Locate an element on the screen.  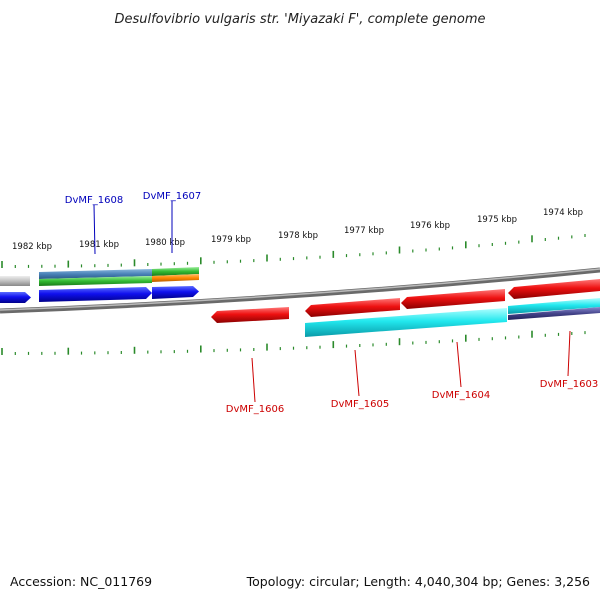
gene-label-dvmf-1606: DvMF_1606 is located at coordinates (255, 409).